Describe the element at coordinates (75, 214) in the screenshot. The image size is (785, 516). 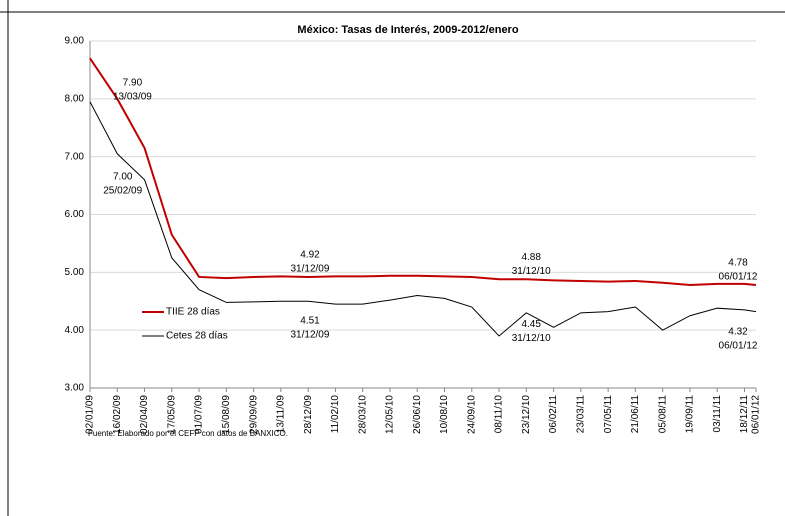
I see `y-tick-label: 6.00` at that location.